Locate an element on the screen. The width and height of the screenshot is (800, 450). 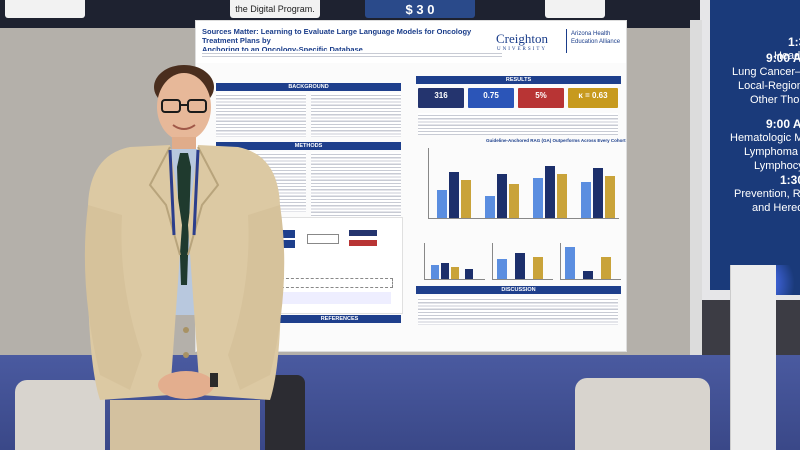
partner-logo-line1: Arizona Health is located at coordinates (591, 34).